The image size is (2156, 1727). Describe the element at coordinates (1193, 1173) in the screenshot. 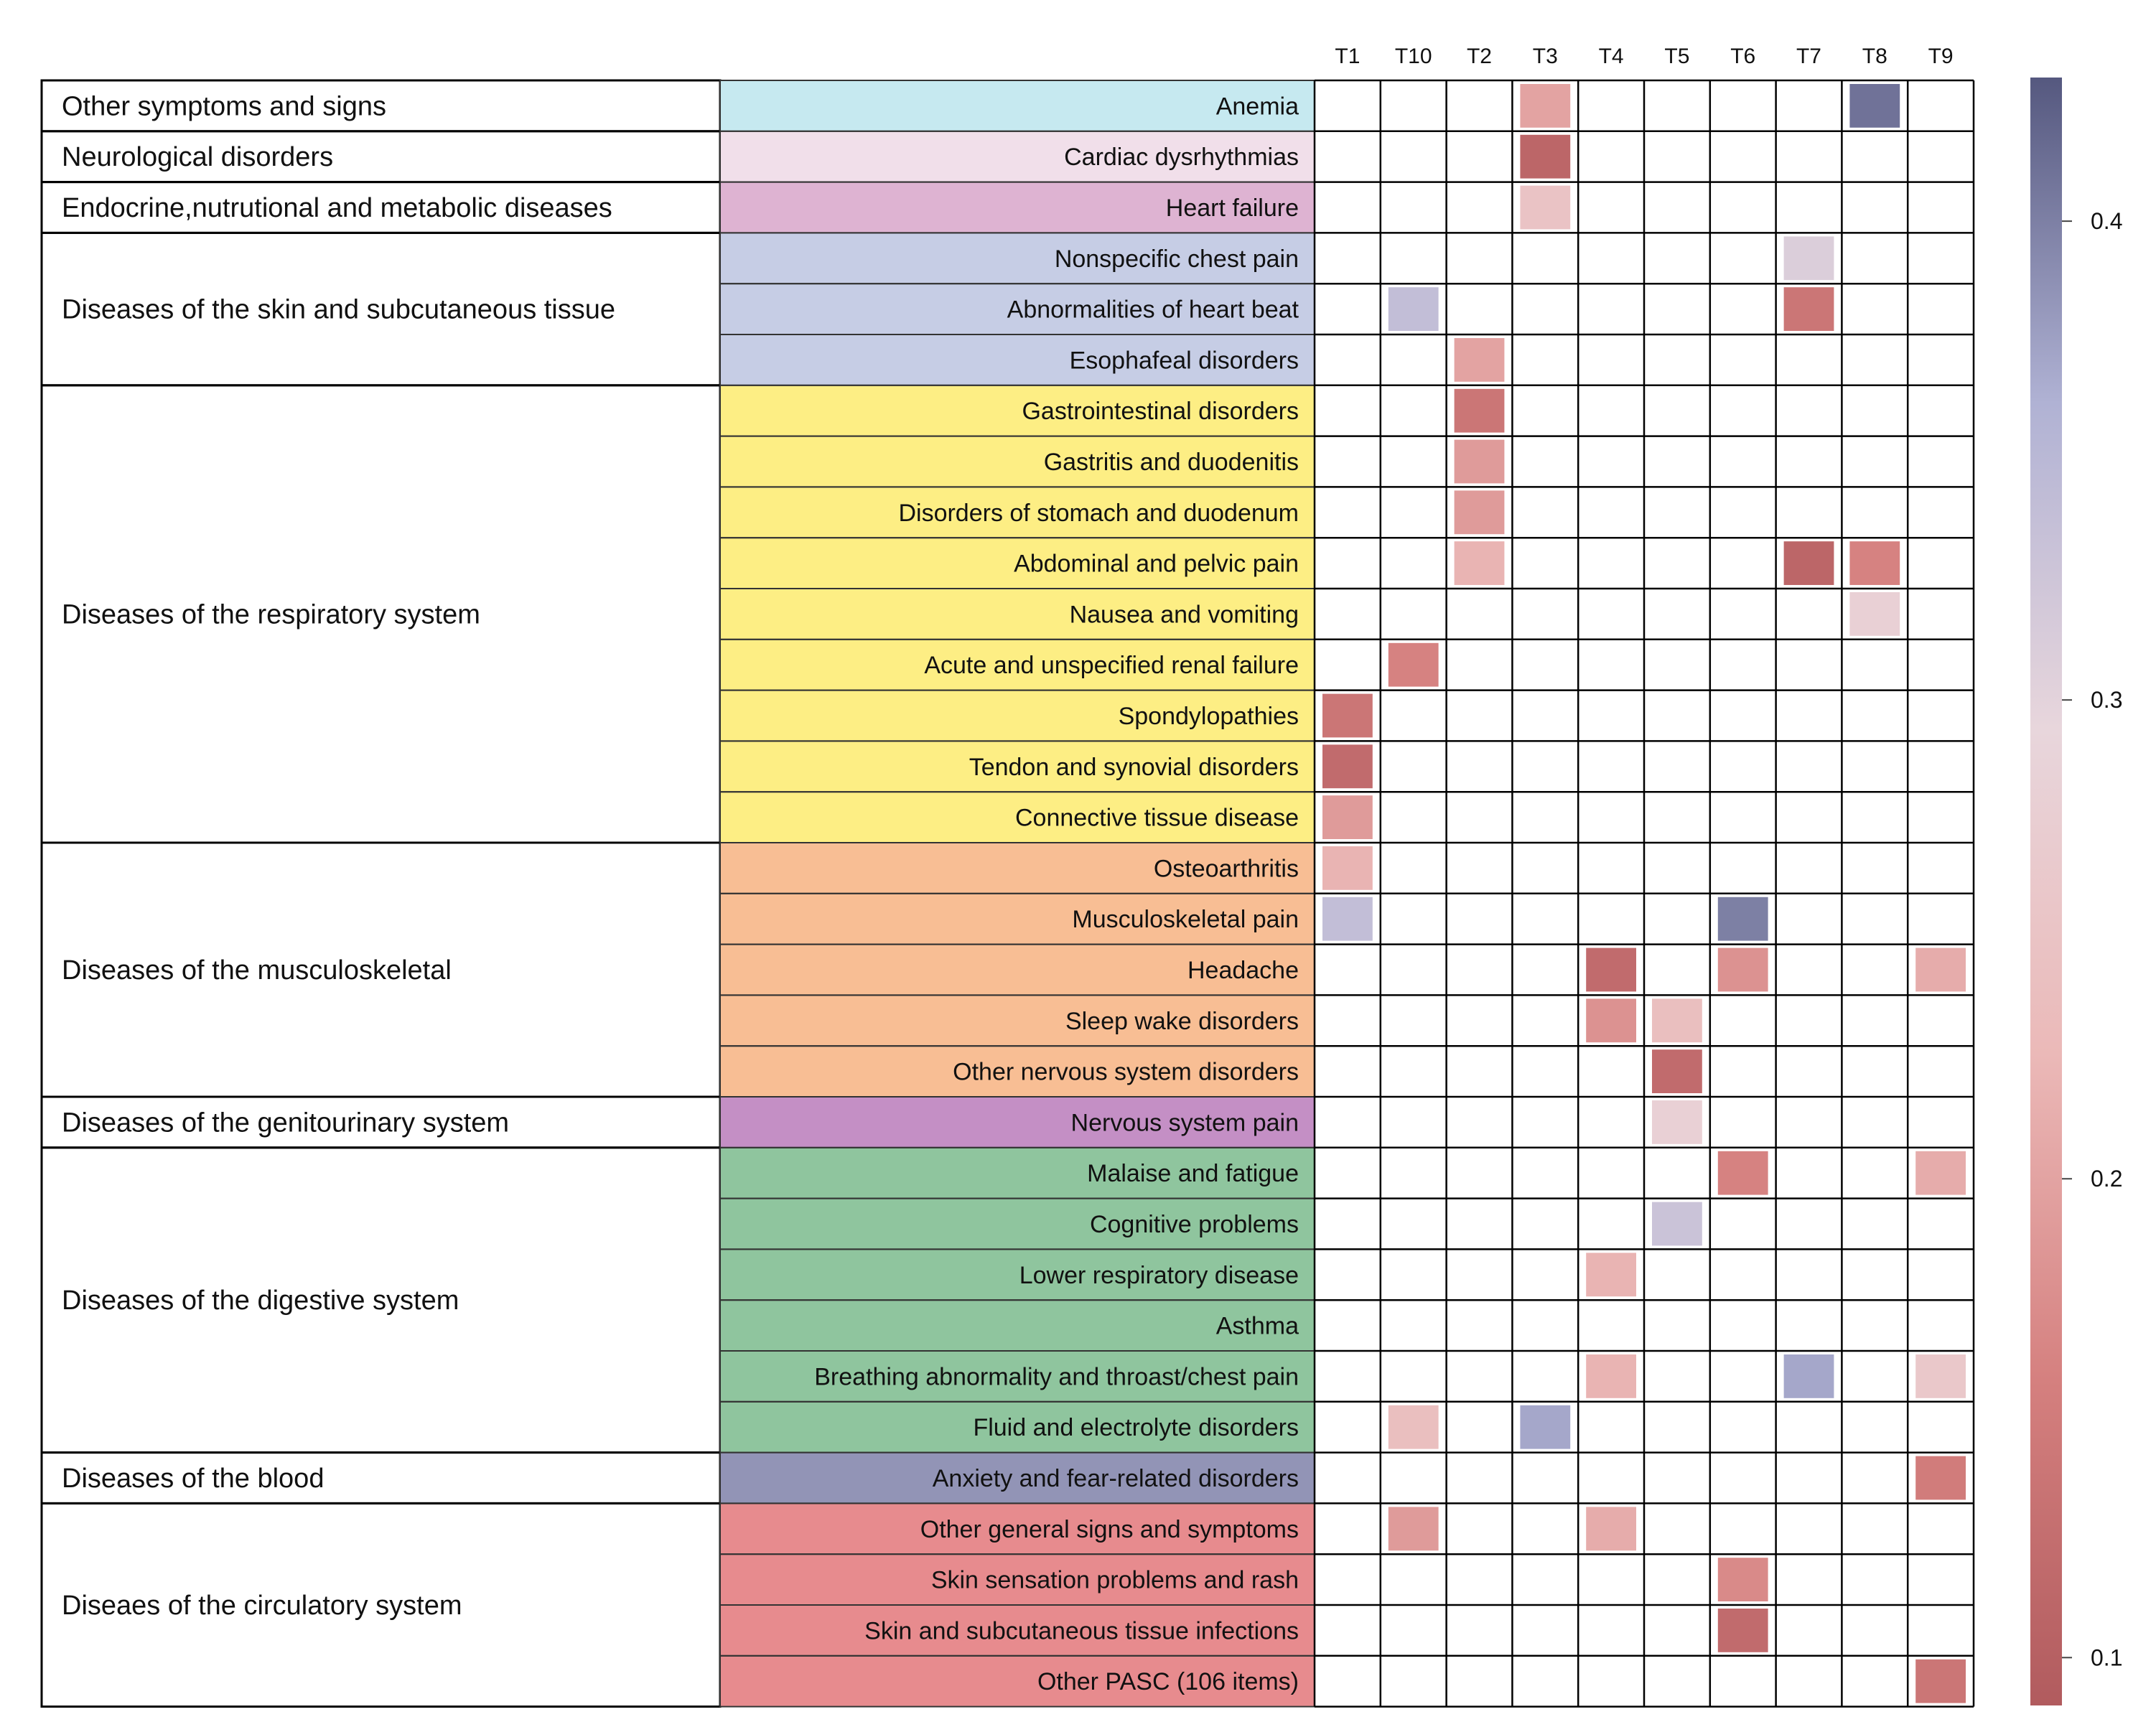

I see `row-label: Malaise and fatigue` at that location.